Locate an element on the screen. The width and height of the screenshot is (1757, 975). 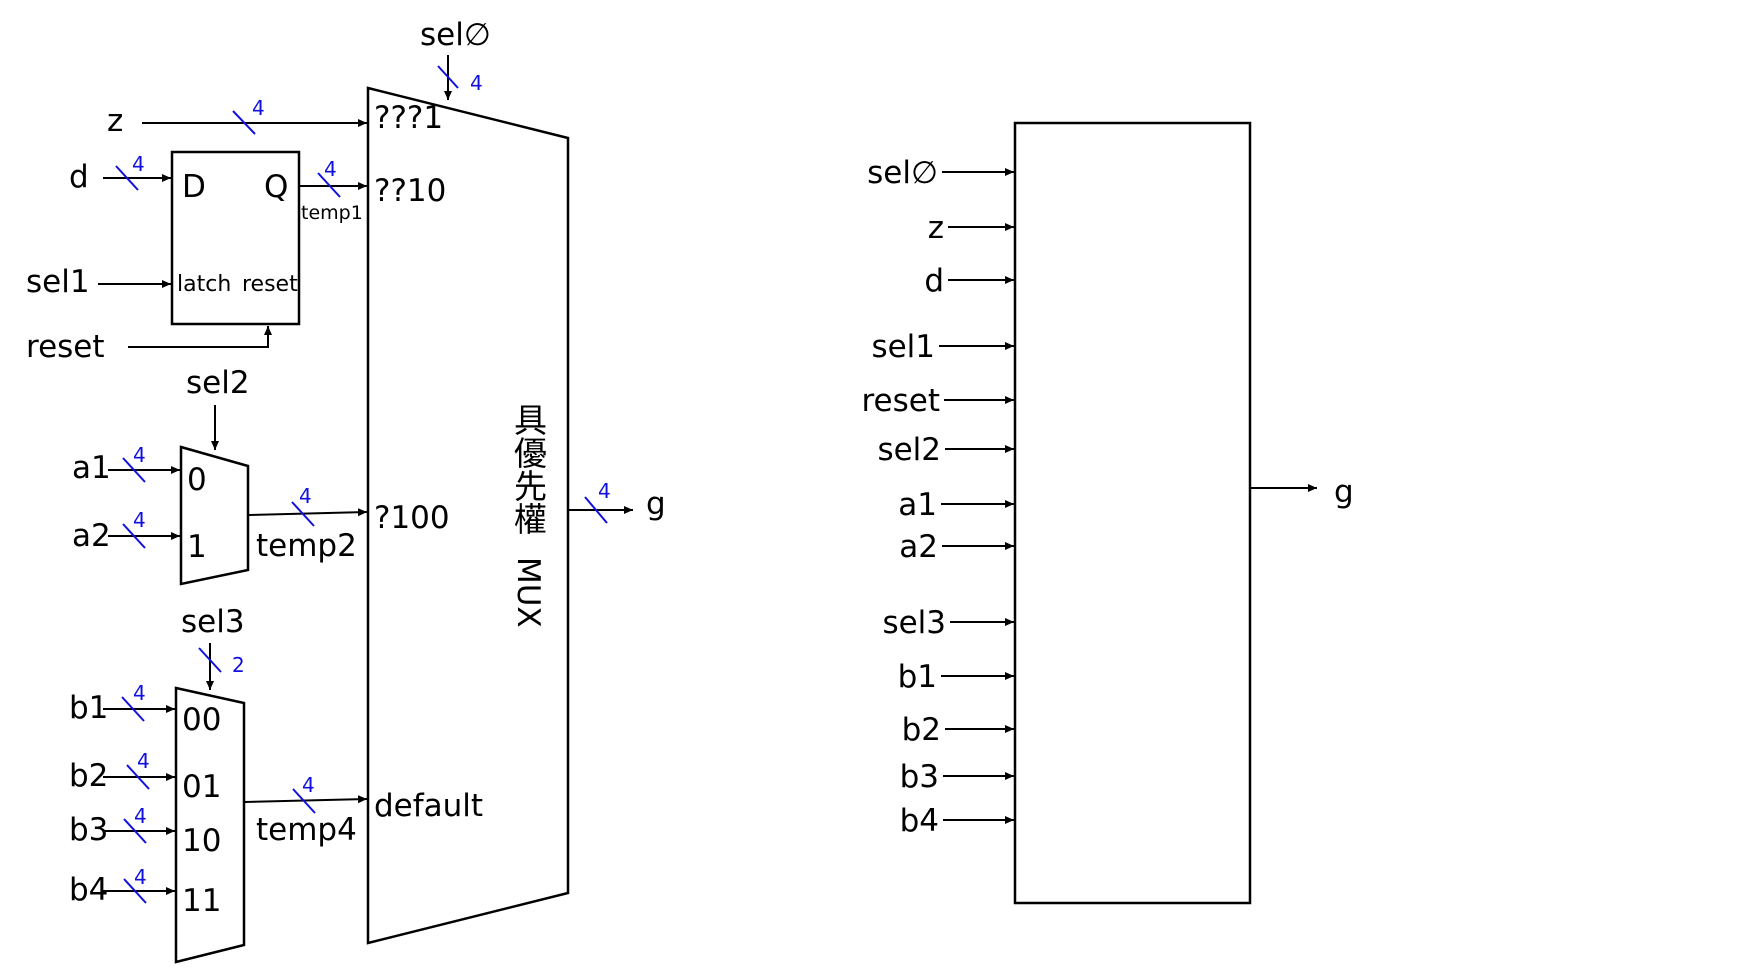
label-sel0: sel∅ is located at coordinates (455, 35).